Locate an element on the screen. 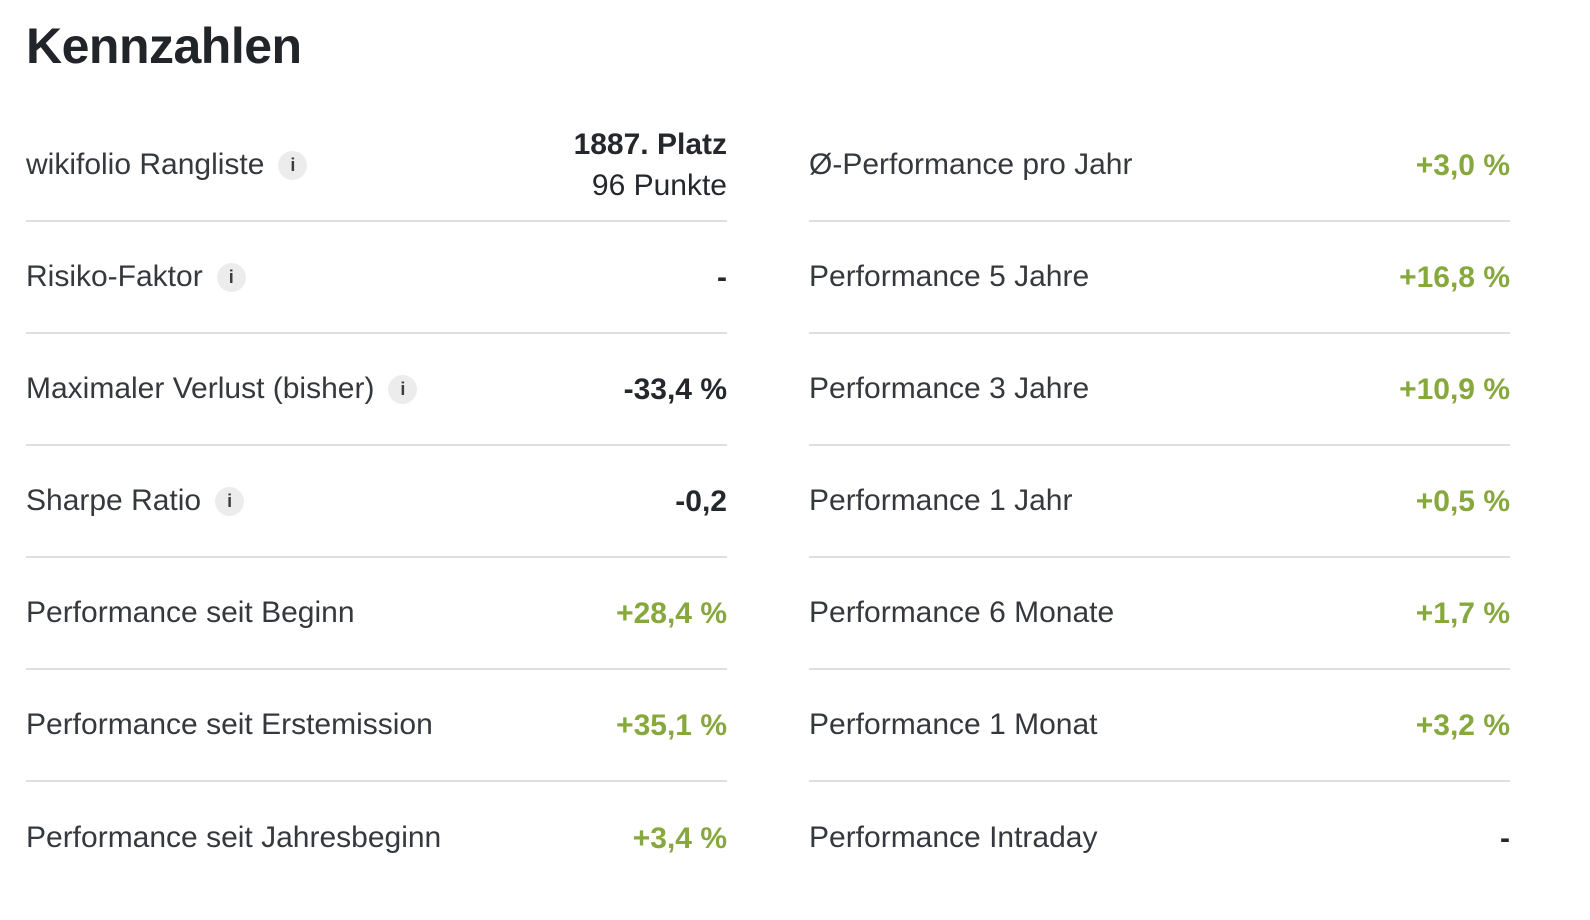 This screenshot has width=1590, height=920. metric-label-group: Performance seit Jahresbeginn is located at coordinates (233, 838).